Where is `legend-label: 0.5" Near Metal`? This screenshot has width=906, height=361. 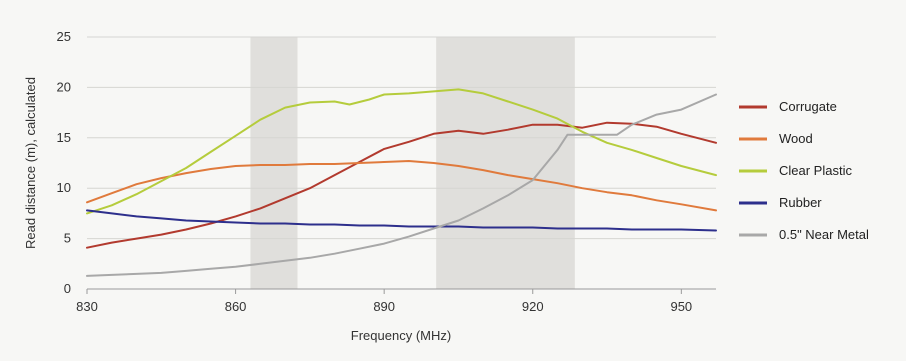 legend-label: 0.5" Near Metal is located at coordinates (824, 234).